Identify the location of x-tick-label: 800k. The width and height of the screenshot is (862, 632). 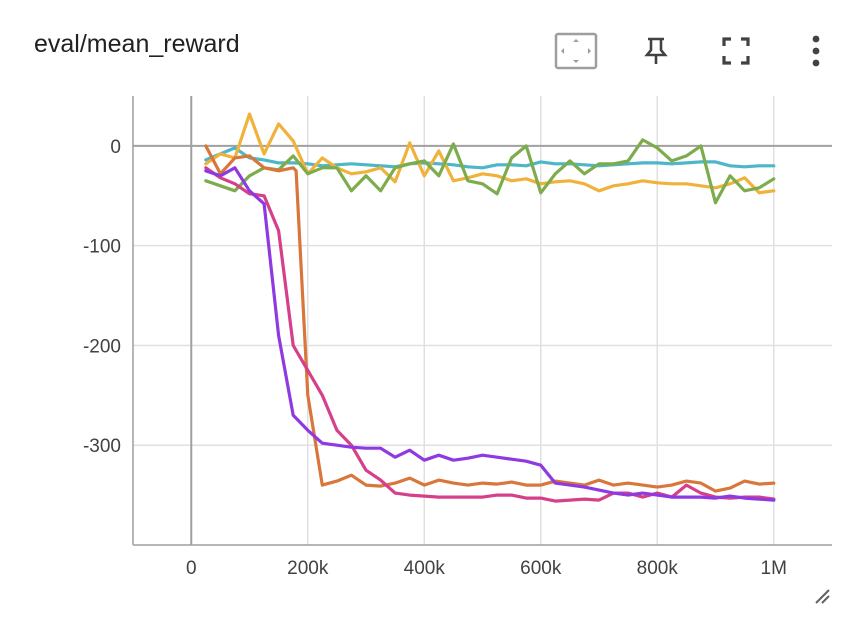
(658, 568).